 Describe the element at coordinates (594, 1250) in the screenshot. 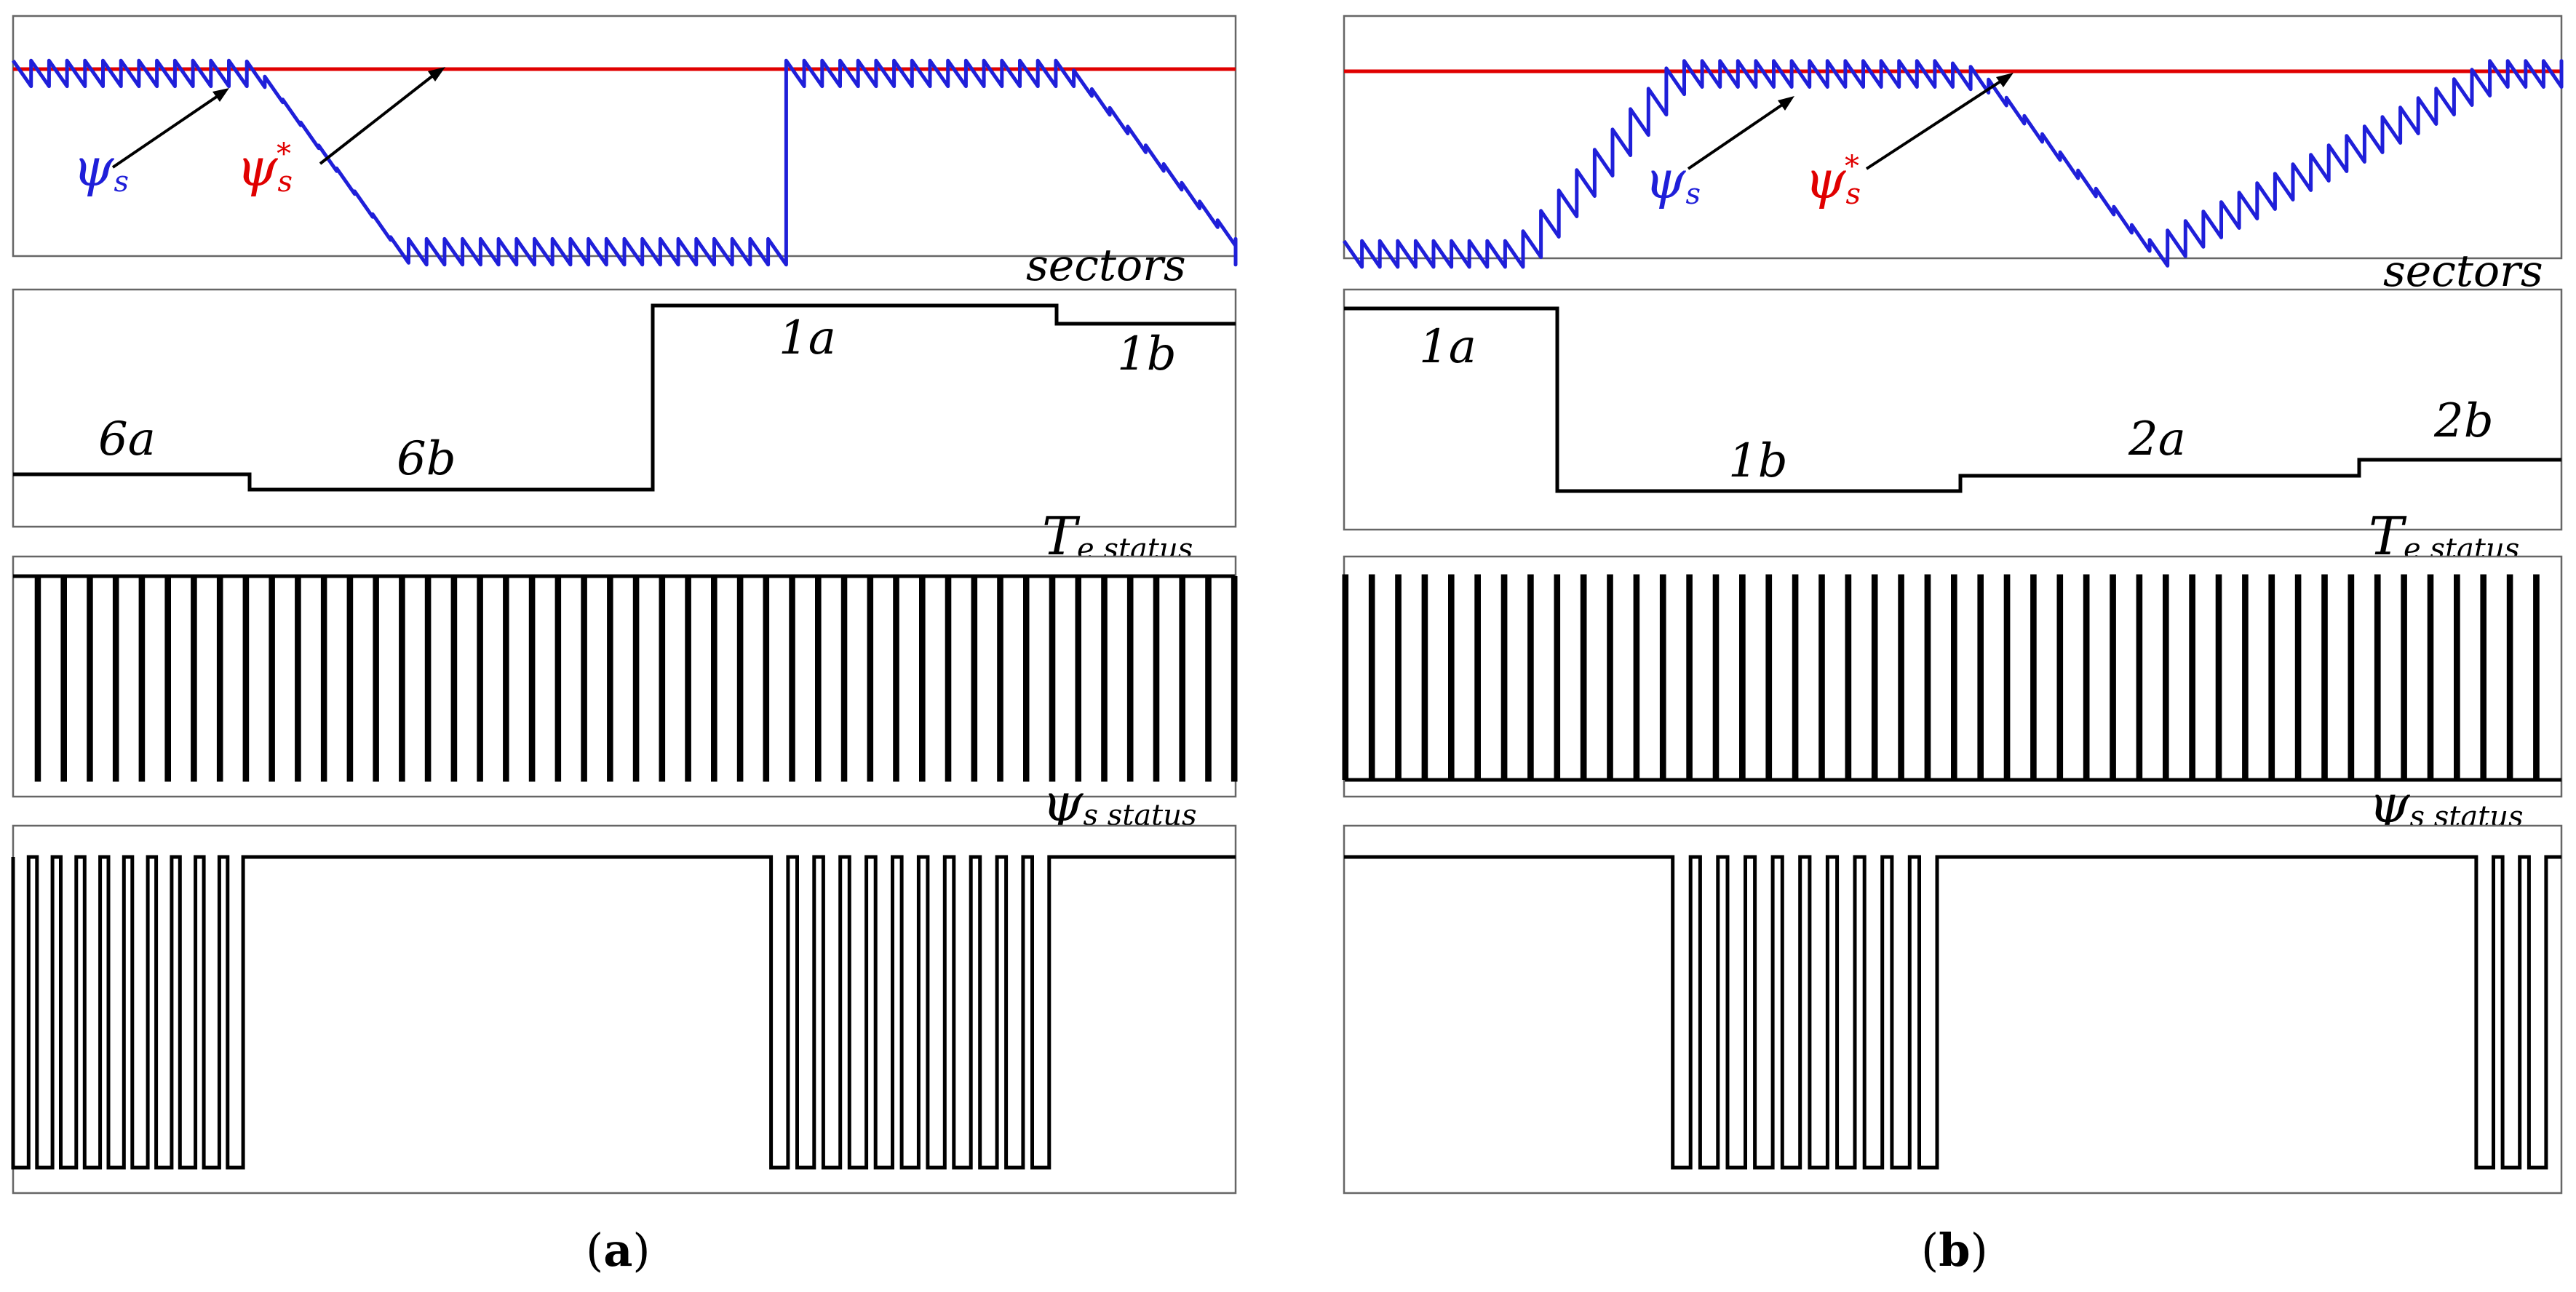

I see `panel-a-caption-open: (` at that location.